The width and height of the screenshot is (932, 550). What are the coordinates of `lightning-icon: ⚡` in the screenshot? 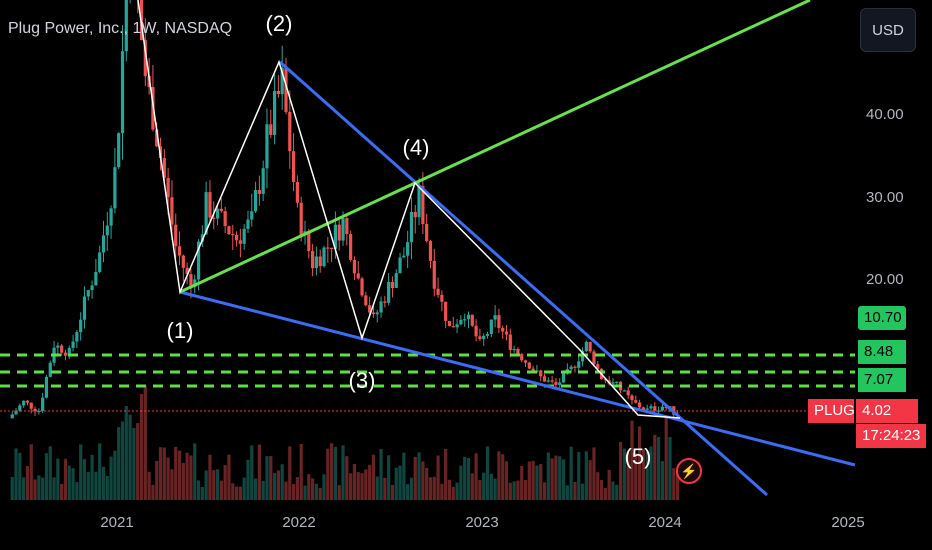 It's located at (689, 471).